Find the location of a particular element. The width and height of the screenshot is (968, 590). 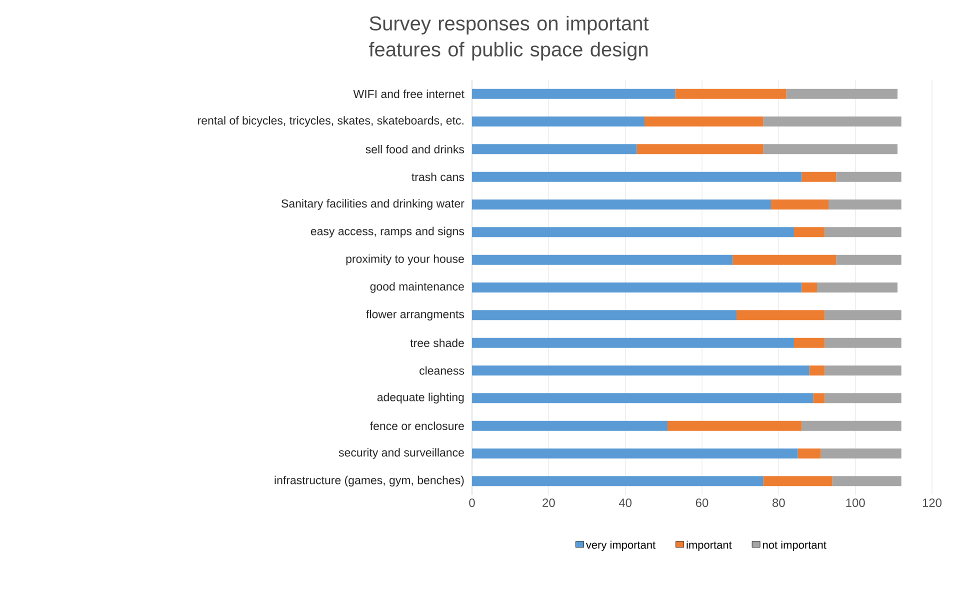

y-tick-label: good maintenance is located at coordinates (417, 287).